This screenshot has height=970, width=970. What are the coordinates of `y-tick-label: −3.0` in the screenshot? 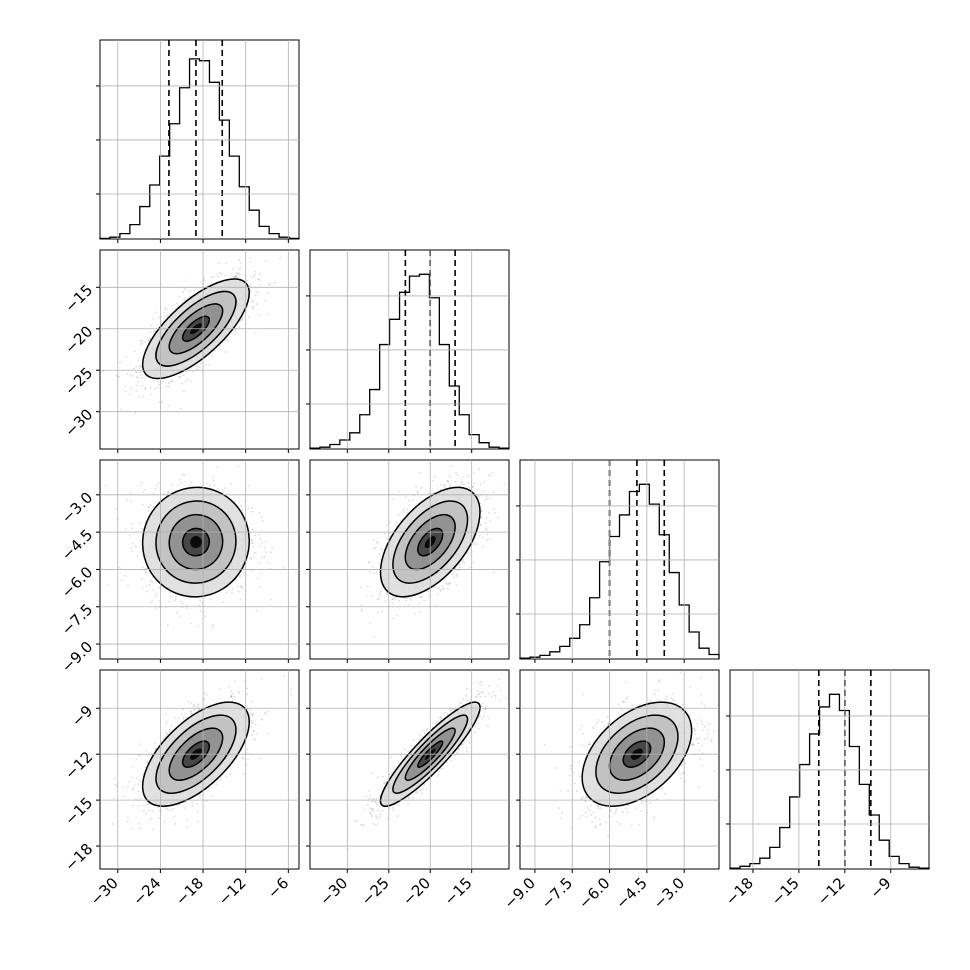 It's located at (77, 507).